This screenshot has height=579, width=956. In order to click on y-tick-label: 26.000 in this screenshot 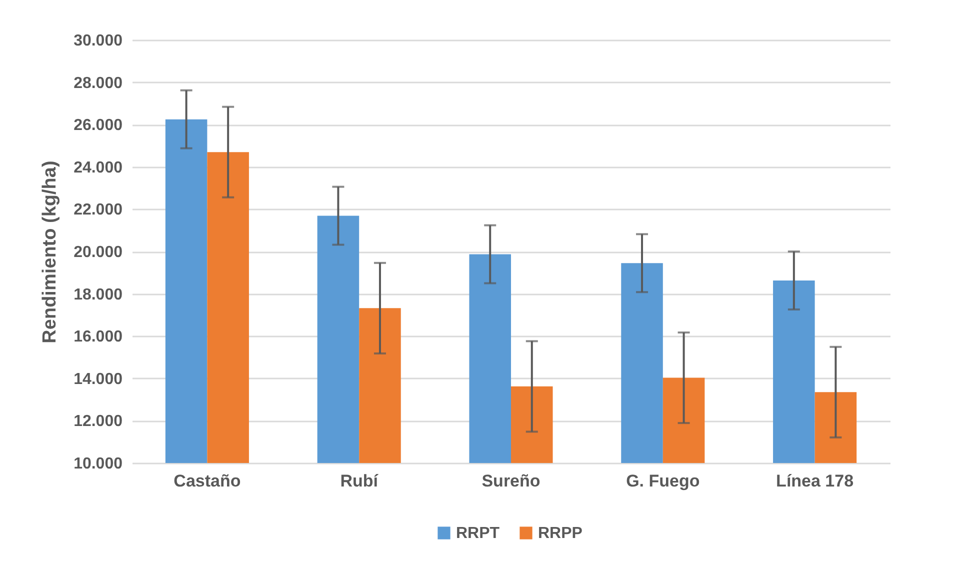, I will do `click(98, 125)`.